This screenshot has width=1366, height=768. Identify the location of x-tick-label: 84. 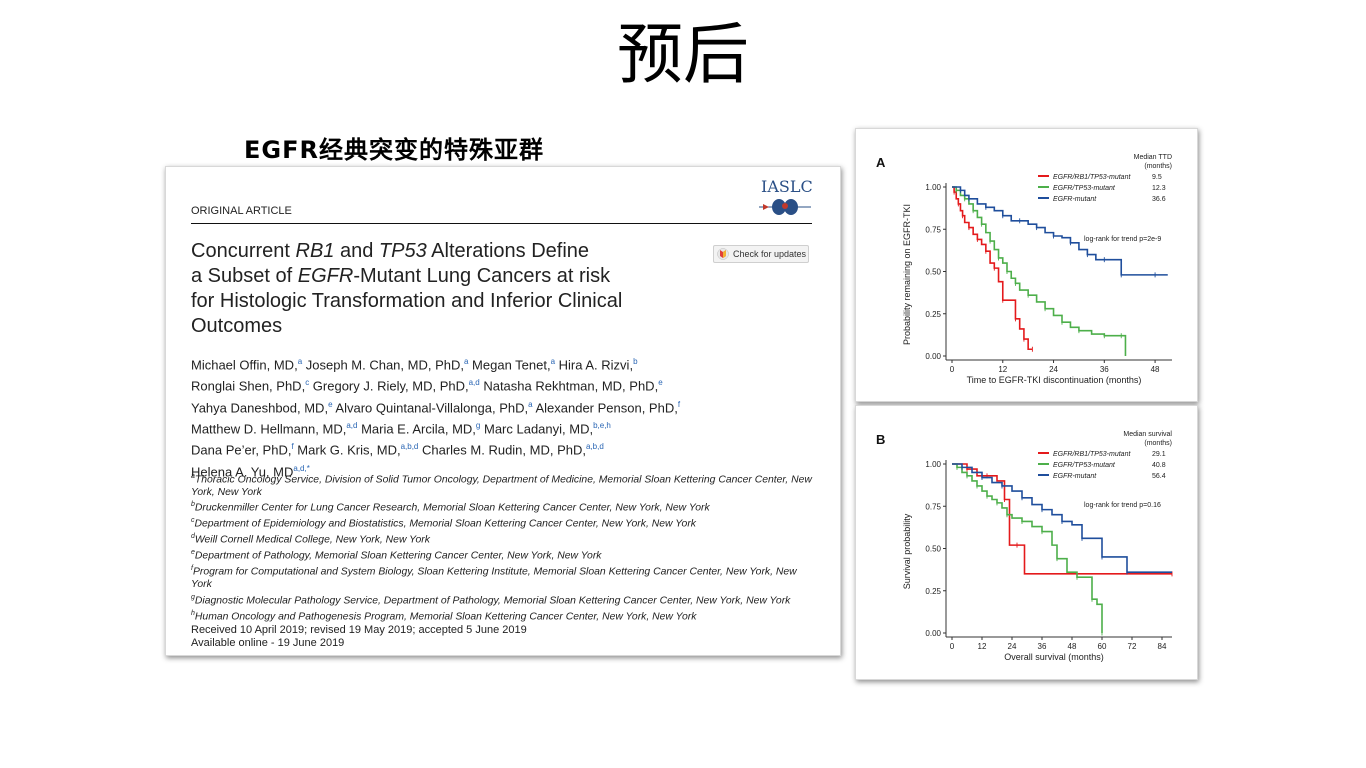
(1162, 646).